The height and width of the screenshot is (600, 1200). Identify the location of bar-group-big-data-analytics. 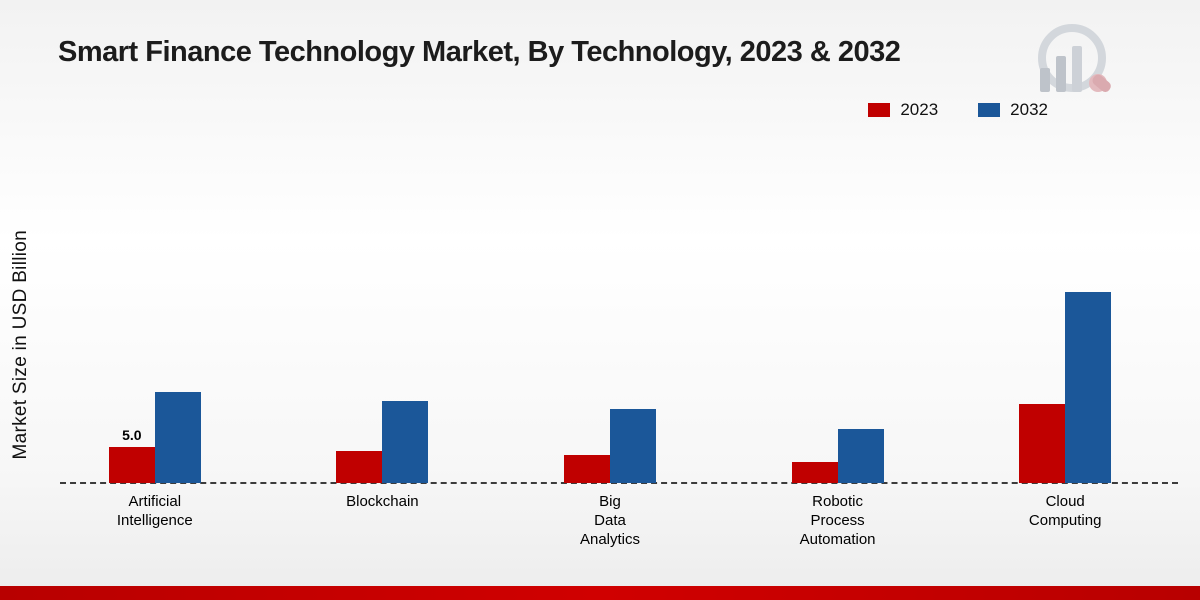
(610, 358).